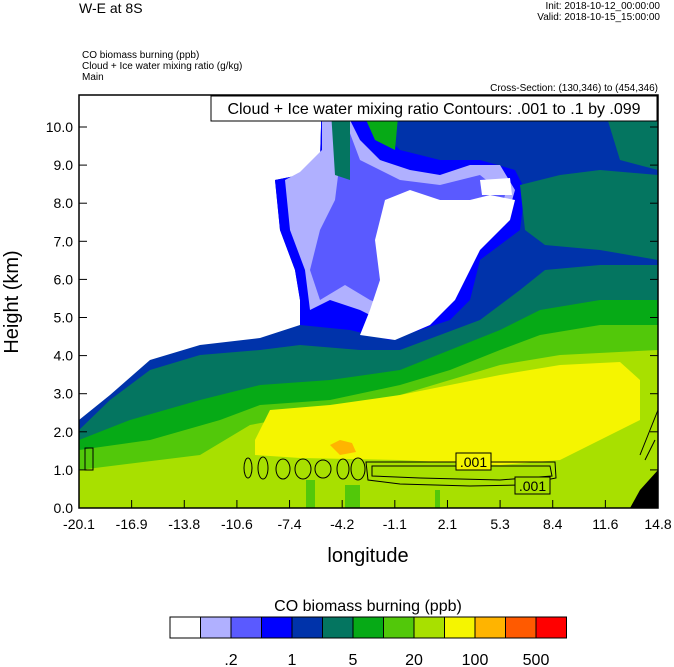 The height and width of the screenshot is (667, 674). What do you see at coordinates (368, 606) in the screenshot?
I see `colorbar-title: CO biomass burning (ppb)` at bounding box center [368, 606].